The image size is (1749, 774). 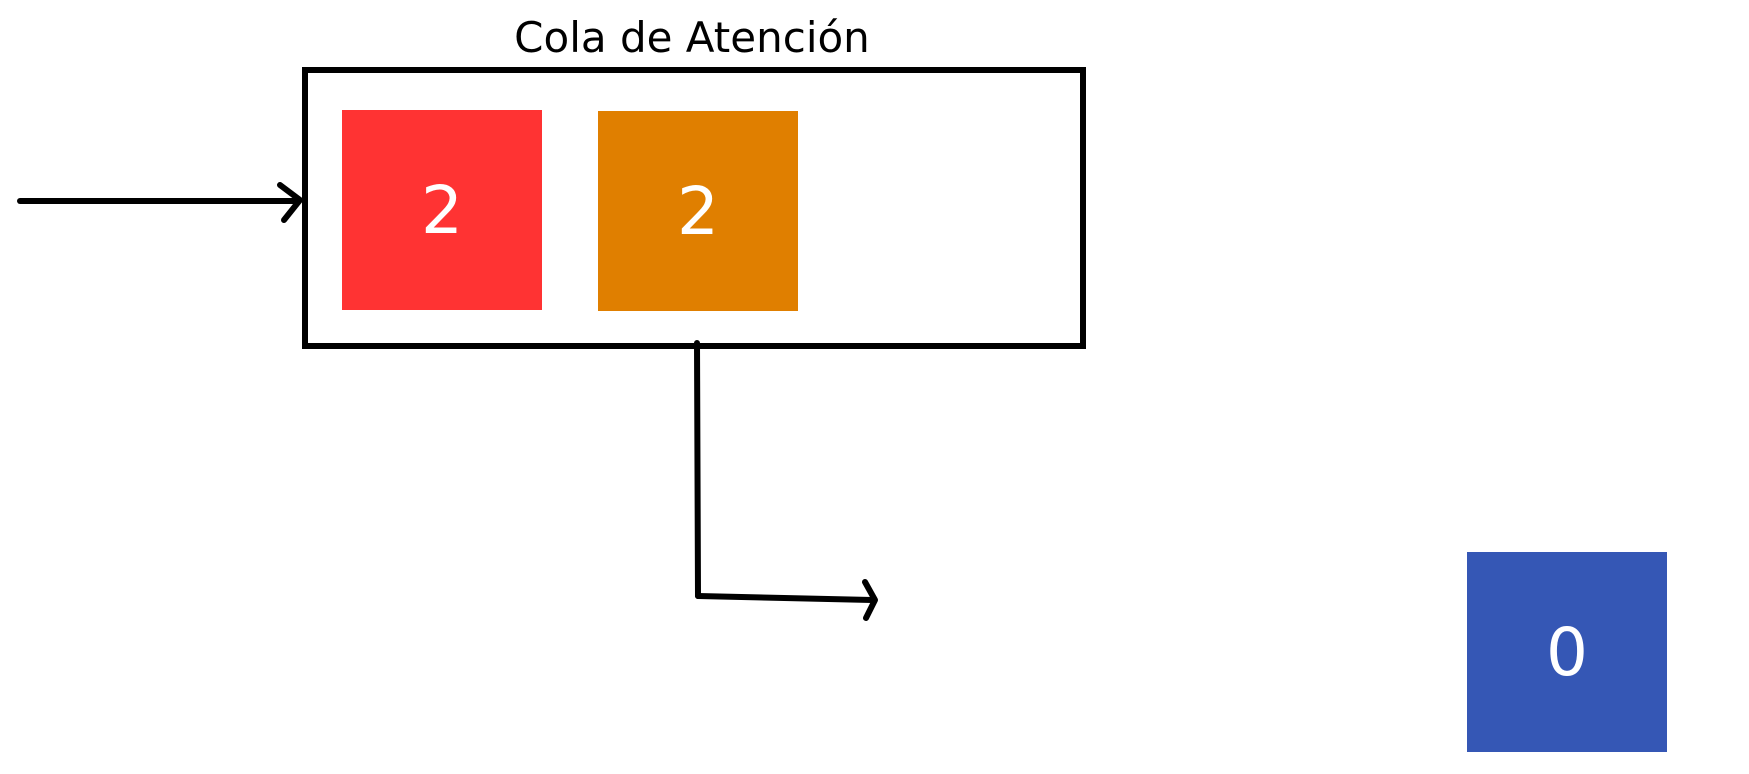 I want to click on served-item: 0, so click(x=1567, y=652).